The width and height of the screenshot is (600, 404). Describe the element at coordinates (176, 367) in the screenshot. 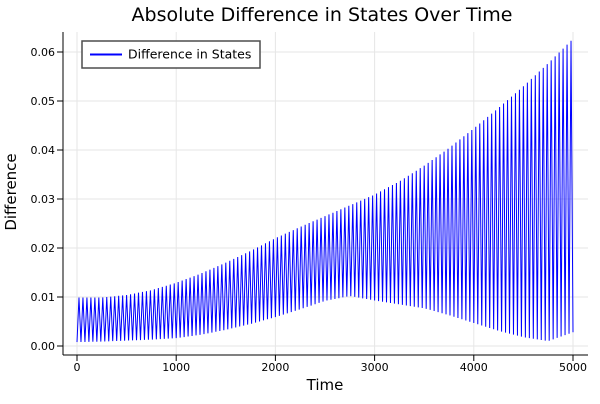

I see `x-tick-label: 1000` at that location.